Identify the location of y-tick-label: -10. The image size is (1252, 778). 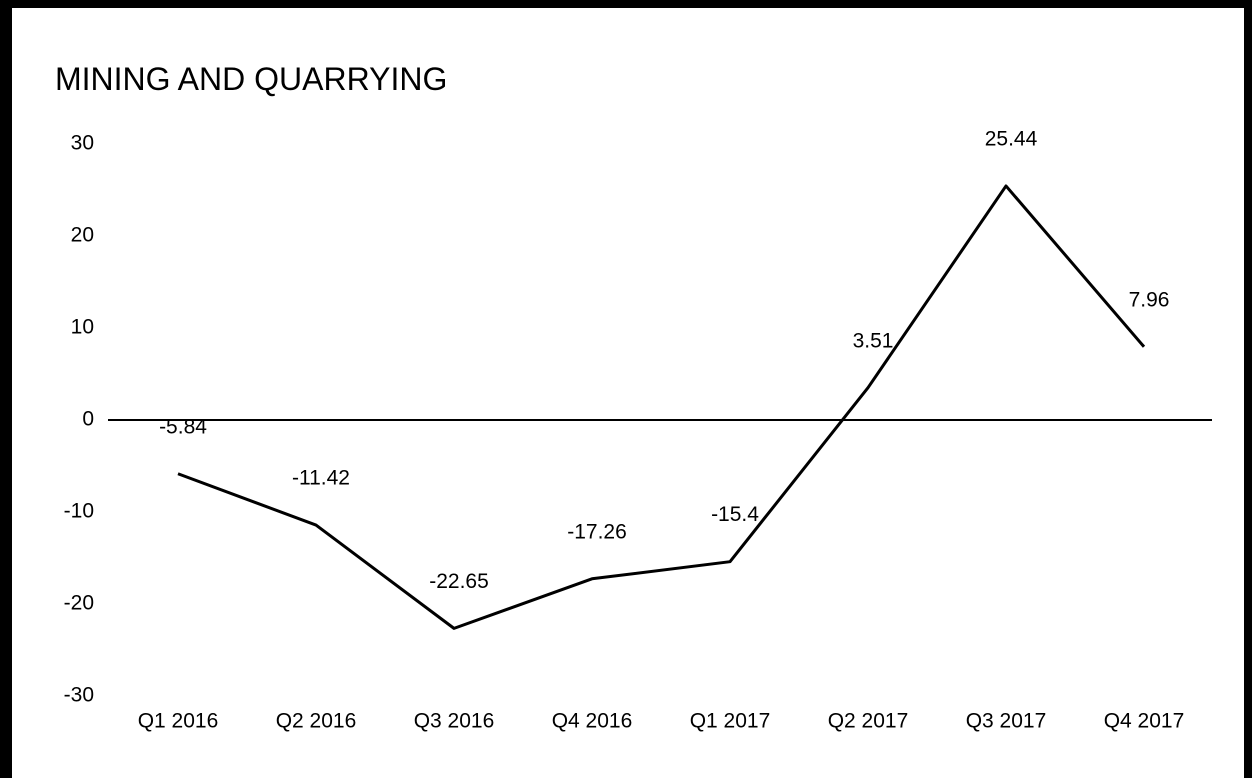
(79, 511).